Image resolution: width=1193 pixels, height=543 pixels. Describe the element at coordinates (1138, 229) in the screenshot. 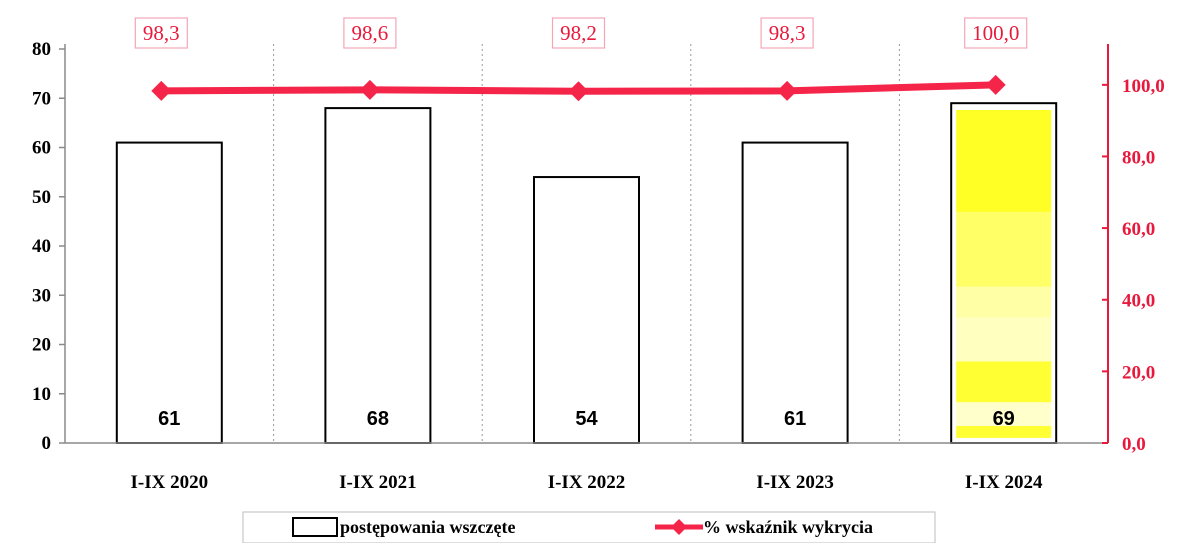

I see `y-tick-label-right: 60,0` at that location.